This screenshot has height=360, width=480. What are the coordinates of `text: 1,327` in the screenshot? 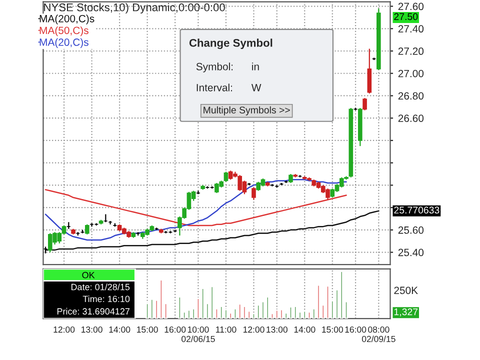 It's located at (406, 312).